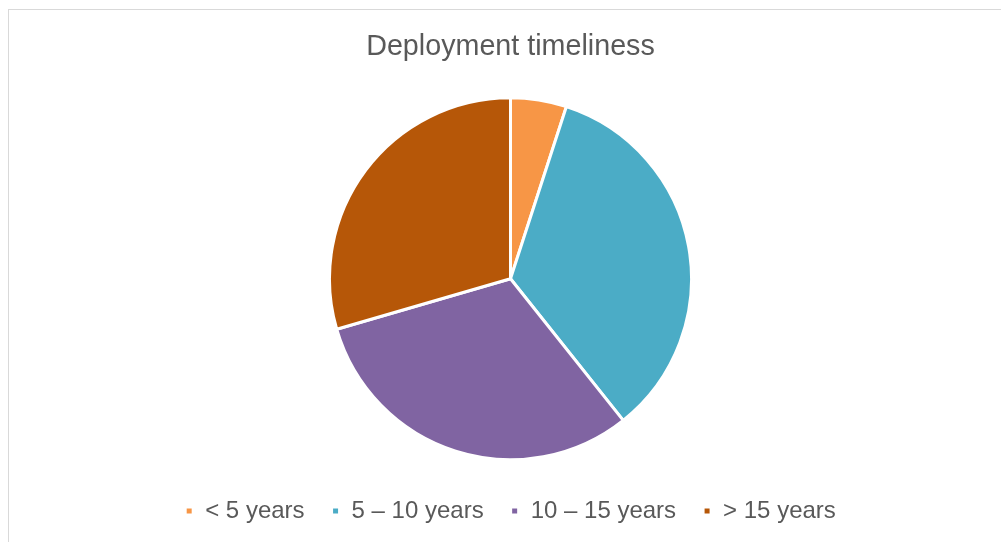 The width and height of the screenshot is (1001, 542). I want to click on legend-label: 10 – 15 years, so click(603, 509).